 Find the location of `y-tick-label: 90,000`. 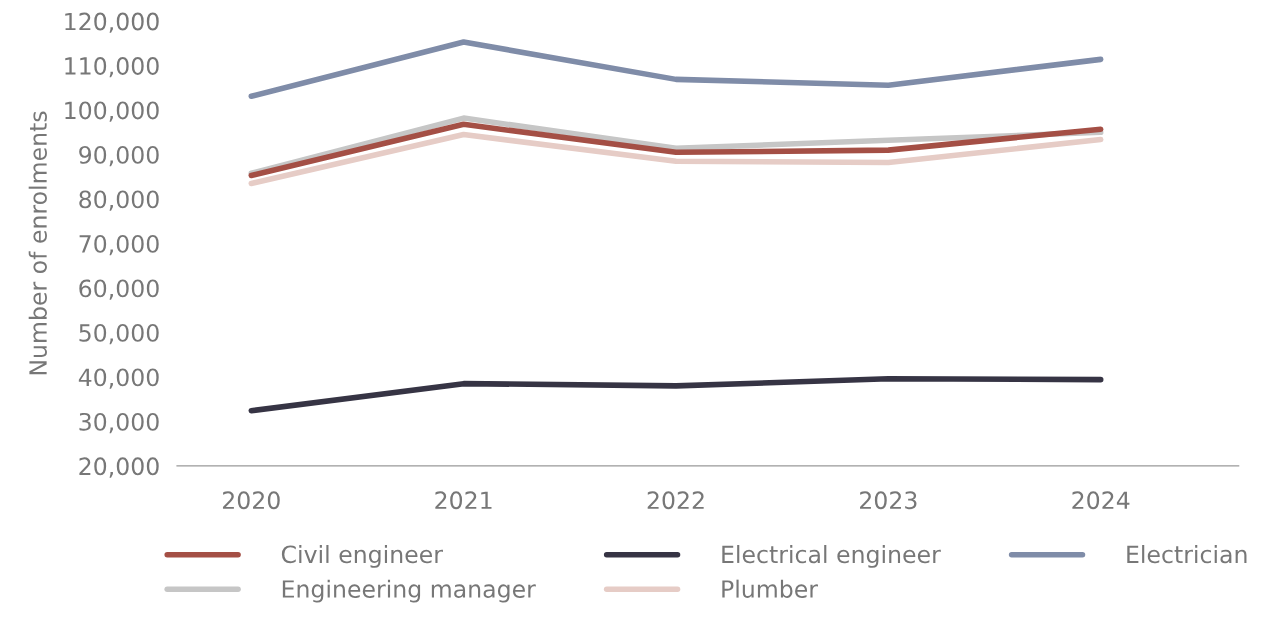

y-tick-label: 90,000 is located at coordinates (119, 156).